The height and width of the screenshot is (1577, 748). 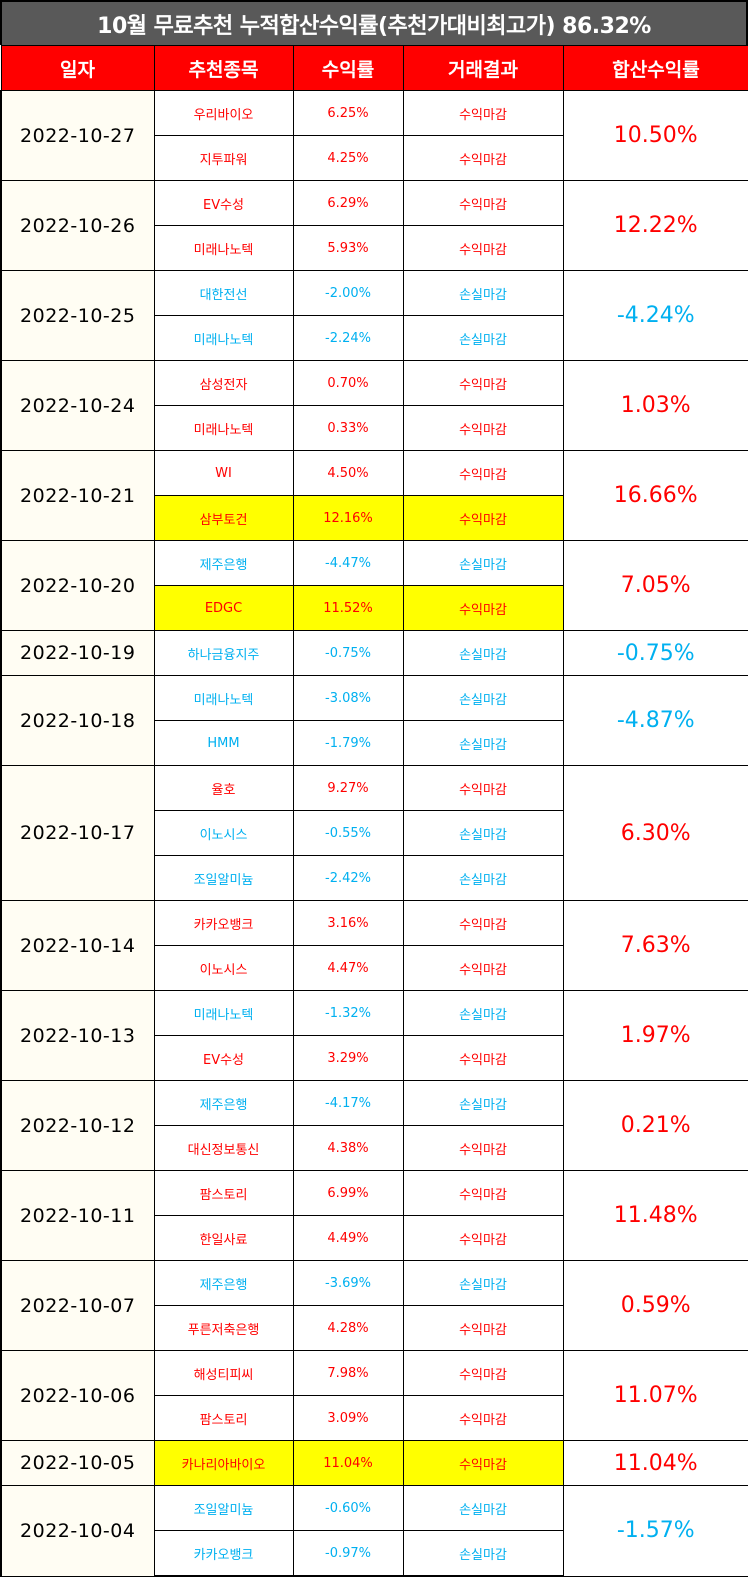 I want to click on stock-name-cell: 대한전선, so click(x=223, y=293).